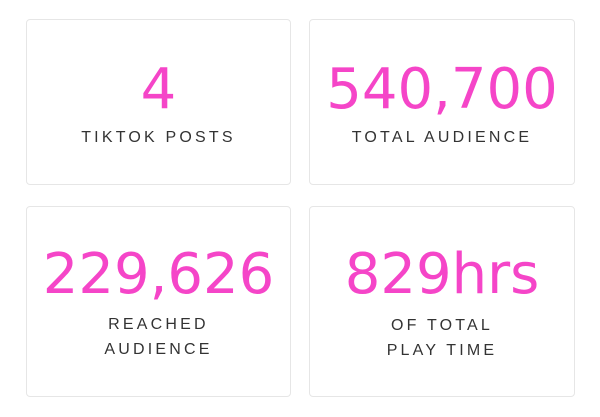 Image resolution: width=600 pixels, height=417 pixels. I want to click on stat-label-line-1: OF TOTAL, so click(442, 325).